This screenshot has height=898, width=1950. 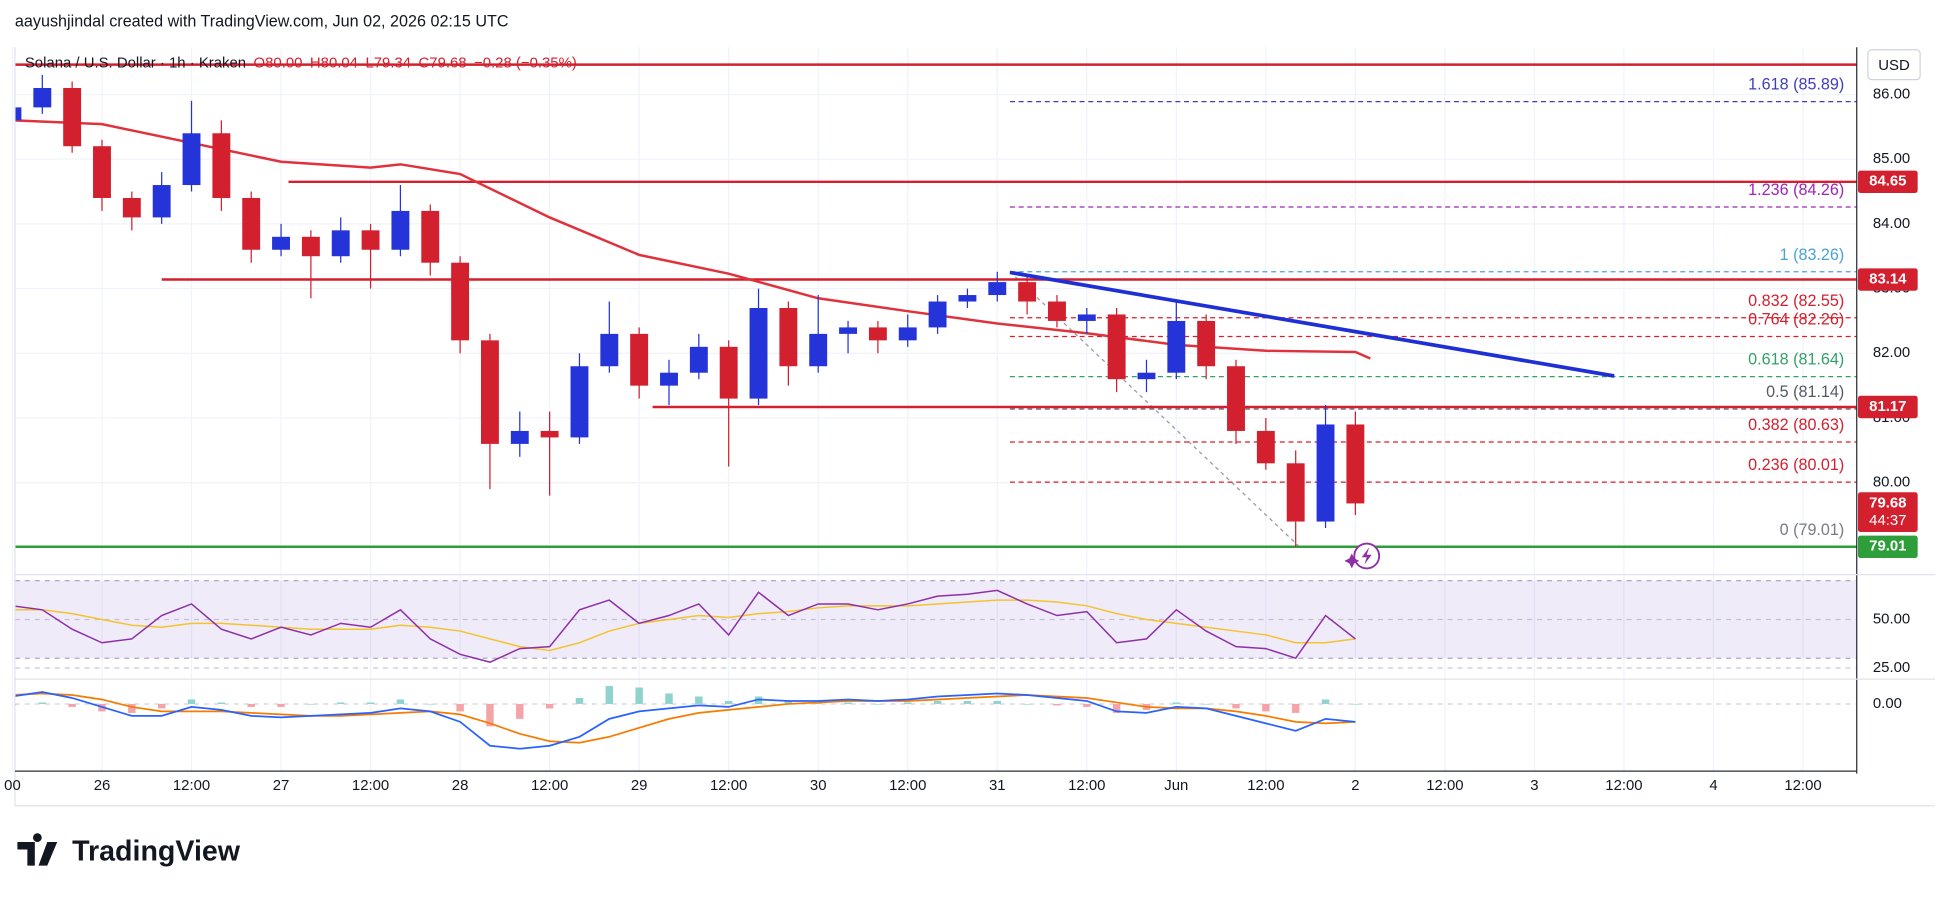 I want to click on currency: USD, so click(x=1894, y=65).